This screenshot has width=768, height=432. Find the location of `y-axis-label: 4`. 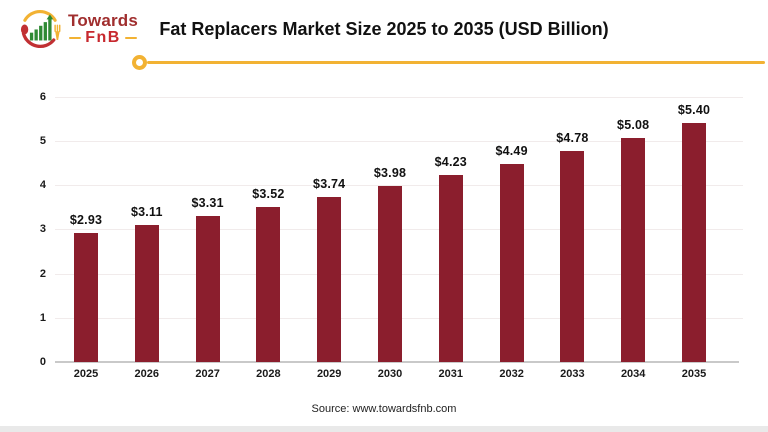

y-axis-label: 4 is located at coordinates (42, 185).